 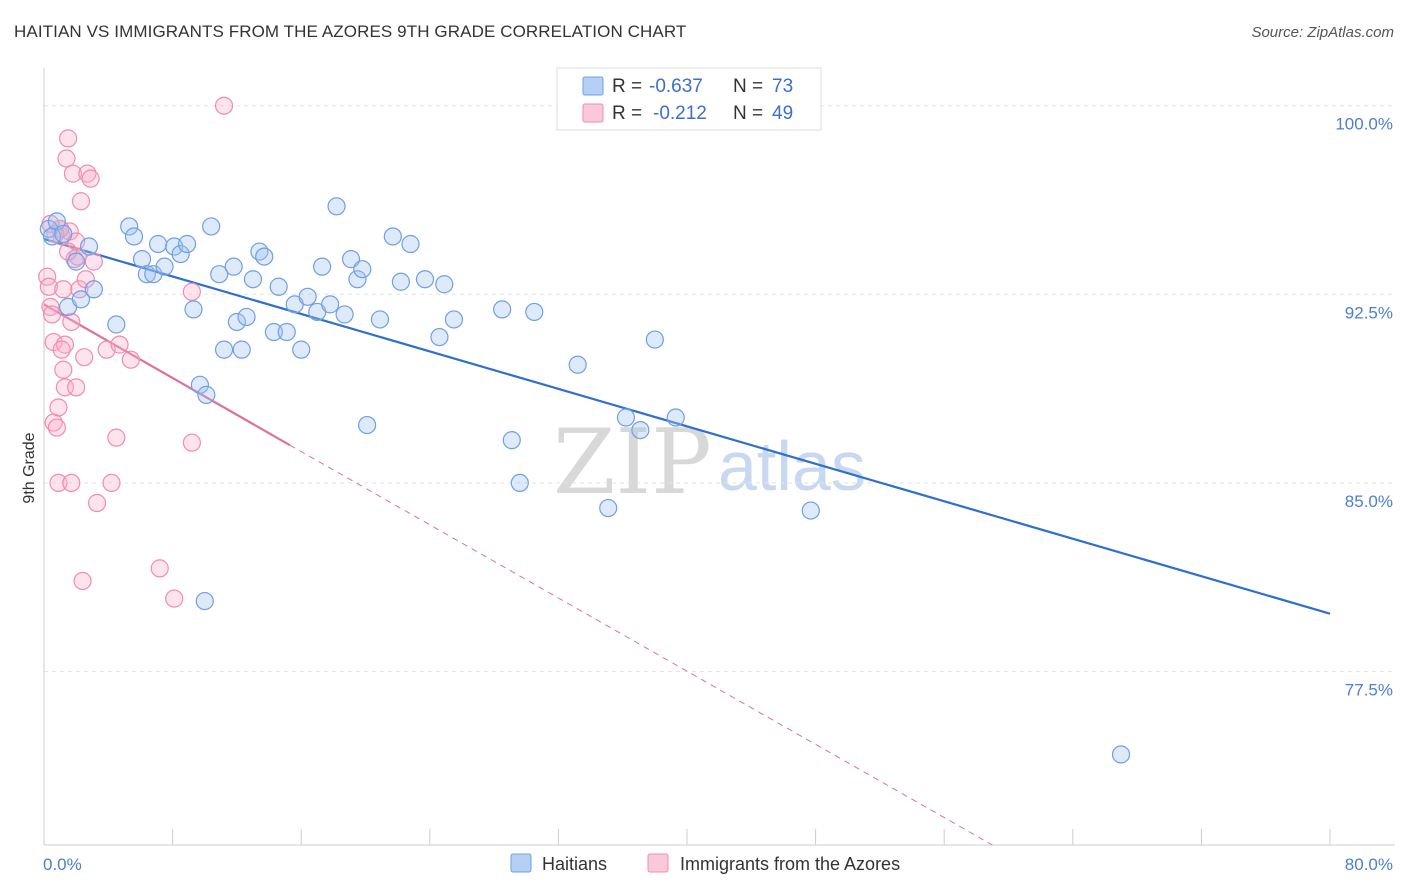 I want to click on x-tick-label-max: 80.0%, so click(x=1369, y=864).